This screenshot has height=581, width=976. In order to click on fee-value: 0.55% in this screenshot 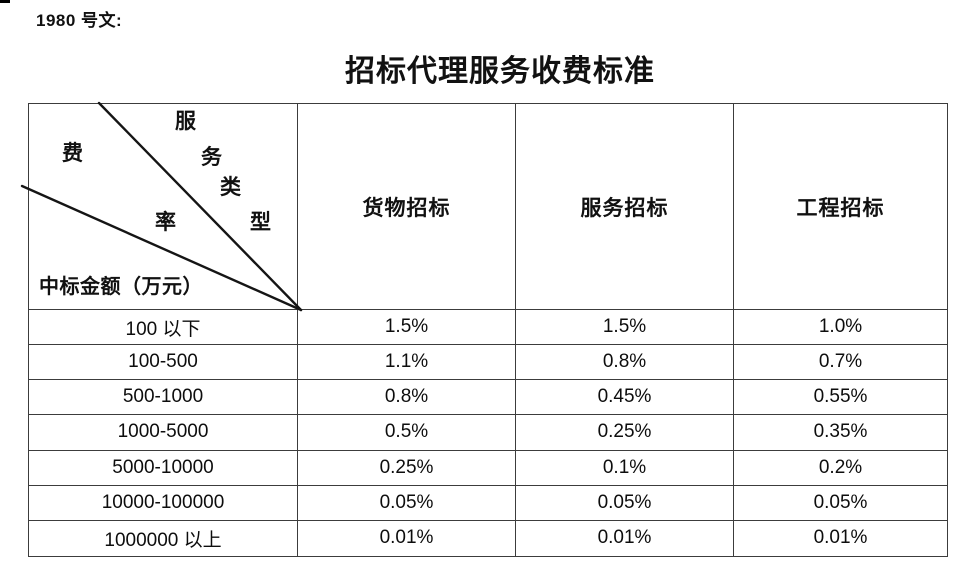, I will do `click(840, 398)`.